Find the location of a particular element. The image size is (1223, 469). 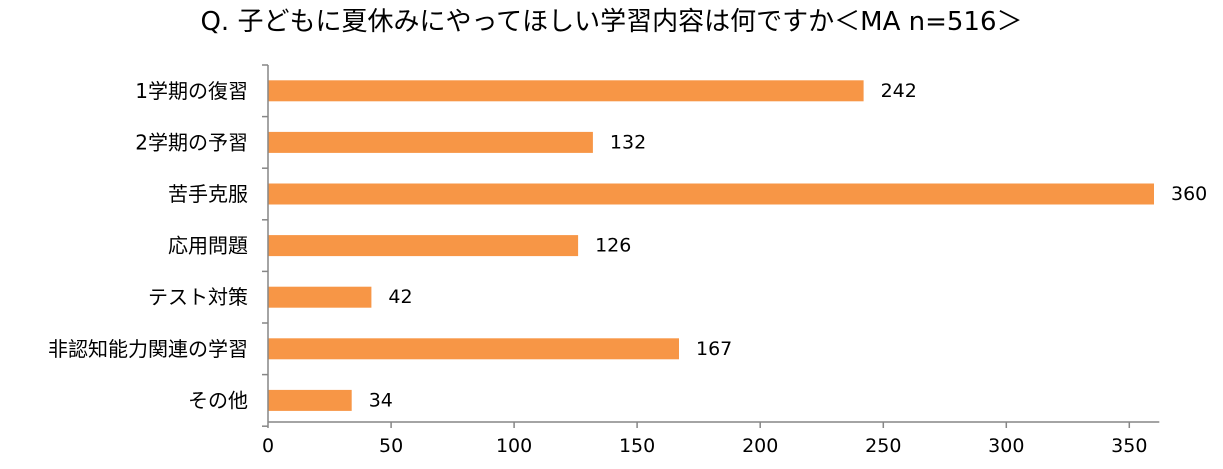

category-label: 苦手克服 is located at coordinates (208, 194).